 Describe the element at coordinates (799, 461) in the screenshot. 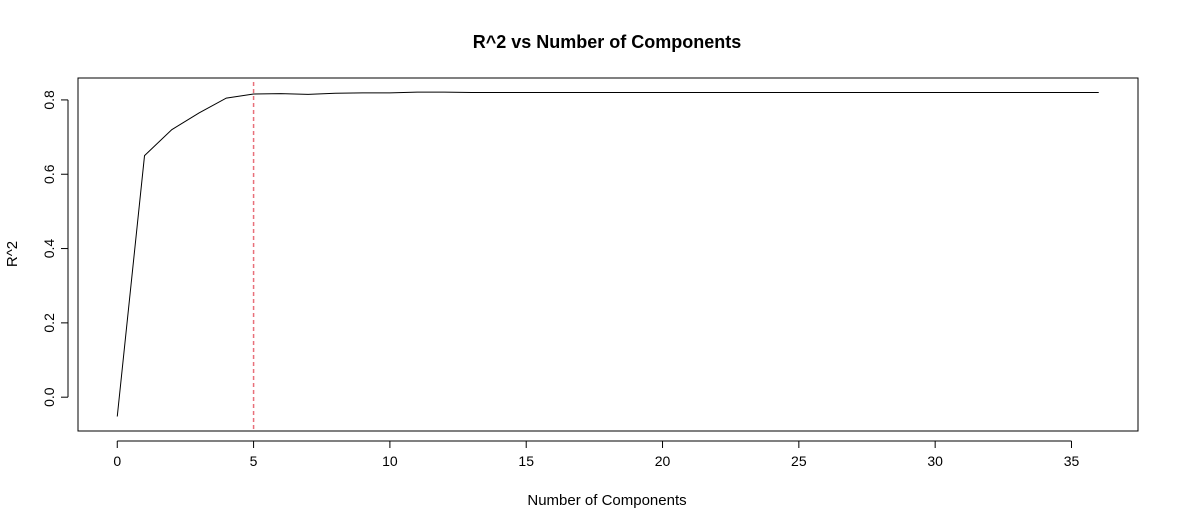

I see `x-tick-label: 25` at that location.